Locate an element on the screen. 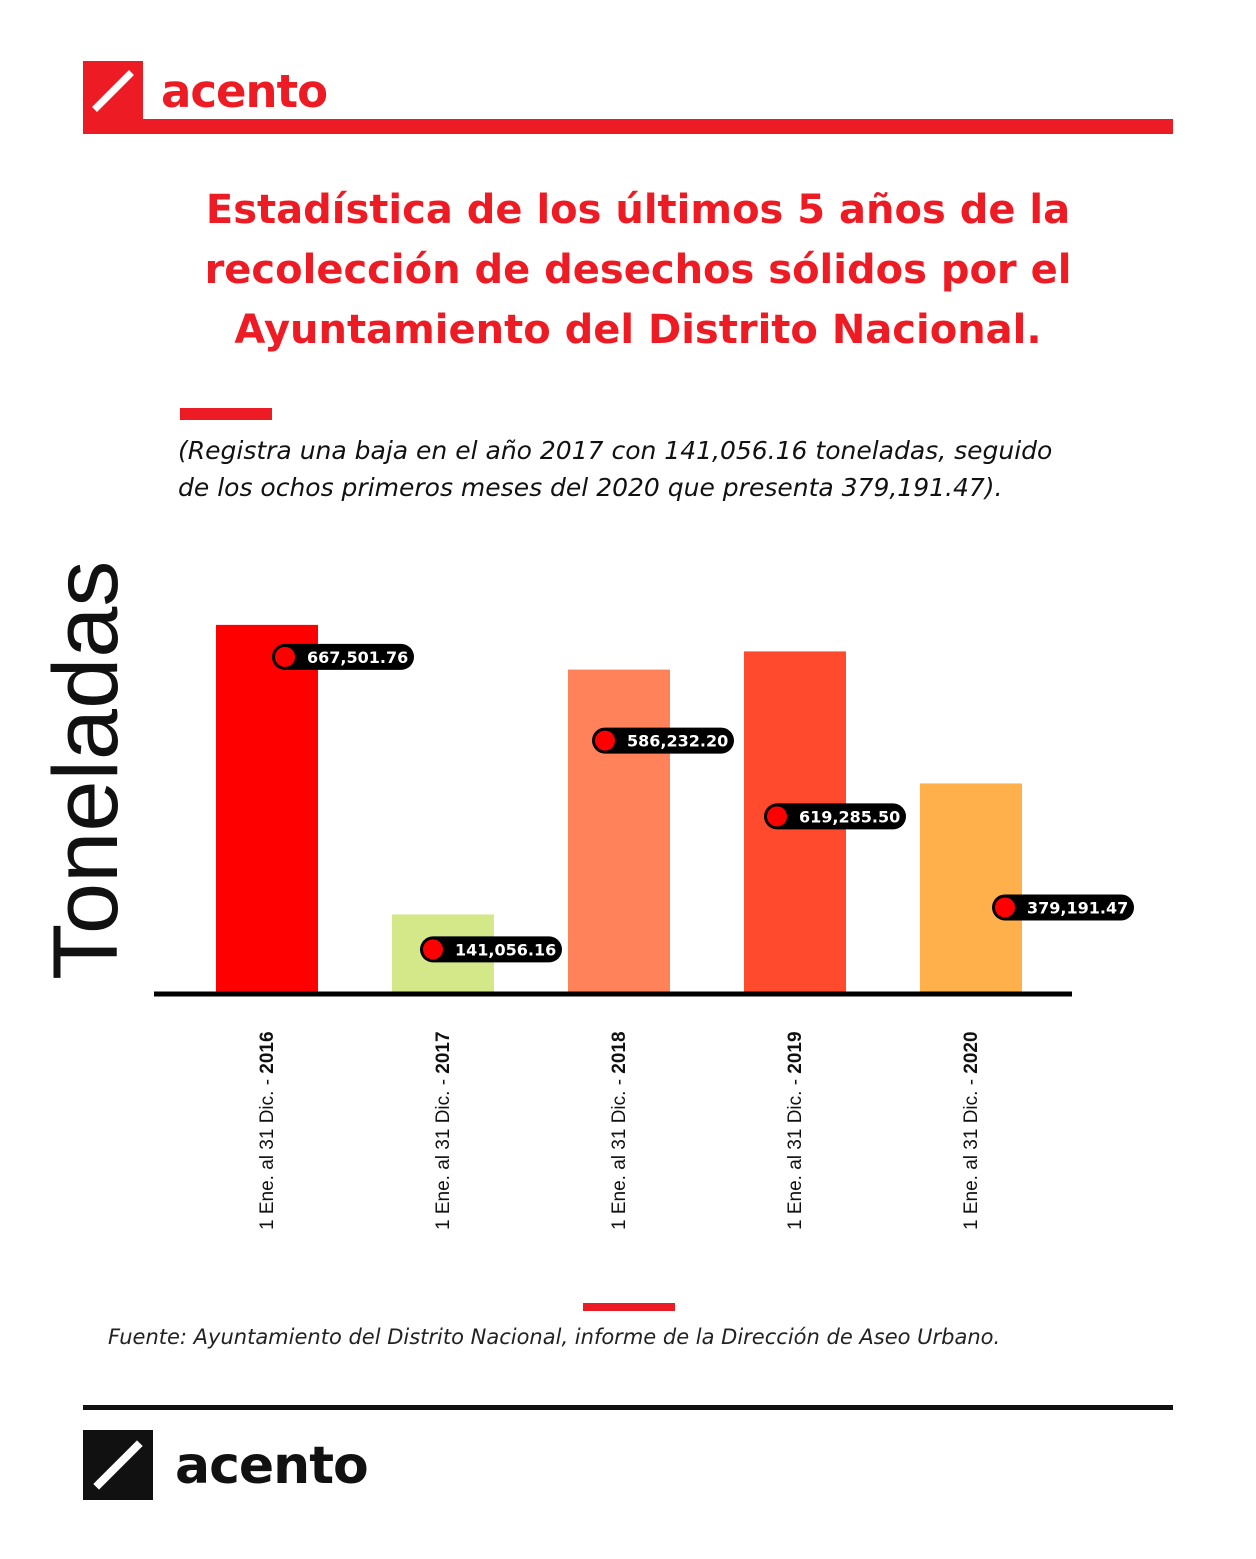 The height and width of the screenshot is (1559, 1256). x-tick-label-year: 2020 is located at coordinates (971, 1052).